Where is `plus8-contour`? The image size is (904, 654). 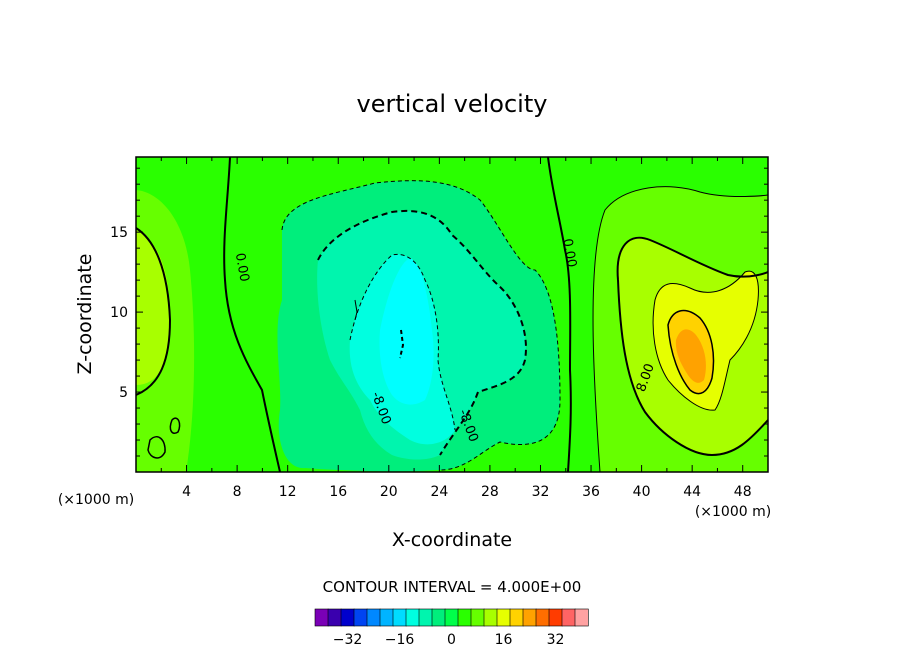 plus8-contour is located at coordinates (692, 346).